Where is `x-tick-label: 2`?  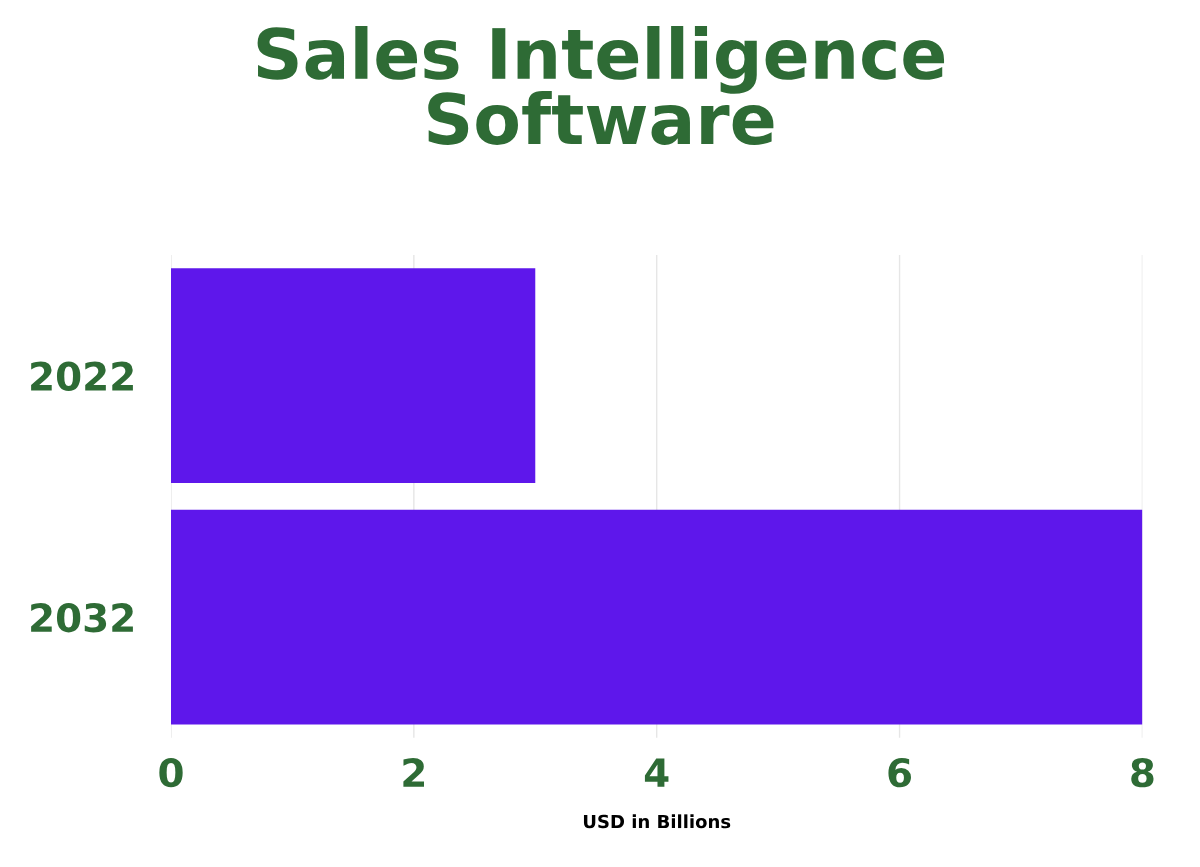 x-tick-label: 2 is located at coordinates (413, 772).